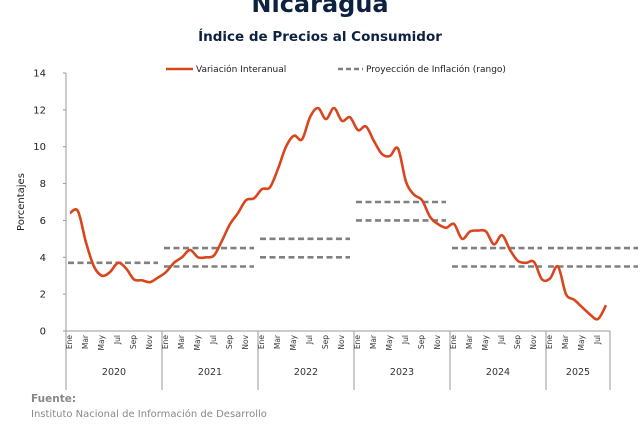 The width and height of the screenshot is (640, 424). Describe the element at coordinates (43, 295) in the screenshot. I see `y-tick-label: 2` at that location.